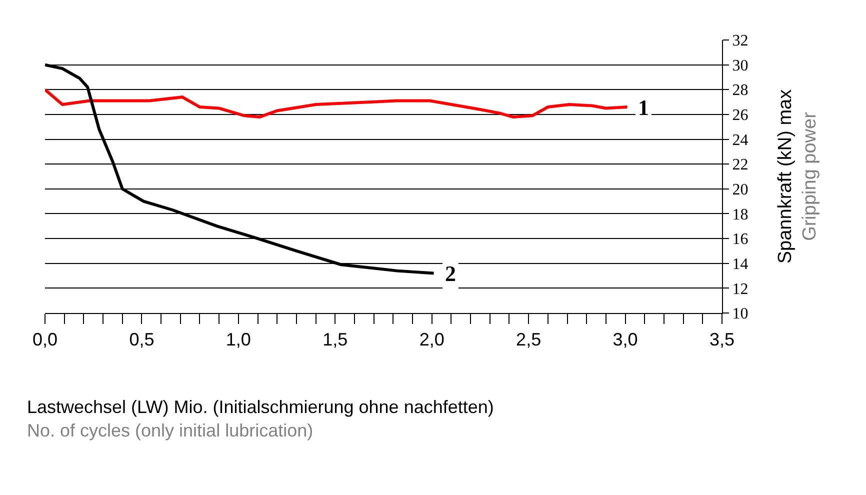 This screenshot has height=495, width=866. I want to click on y-tick-label: 18, so click(740, 215).